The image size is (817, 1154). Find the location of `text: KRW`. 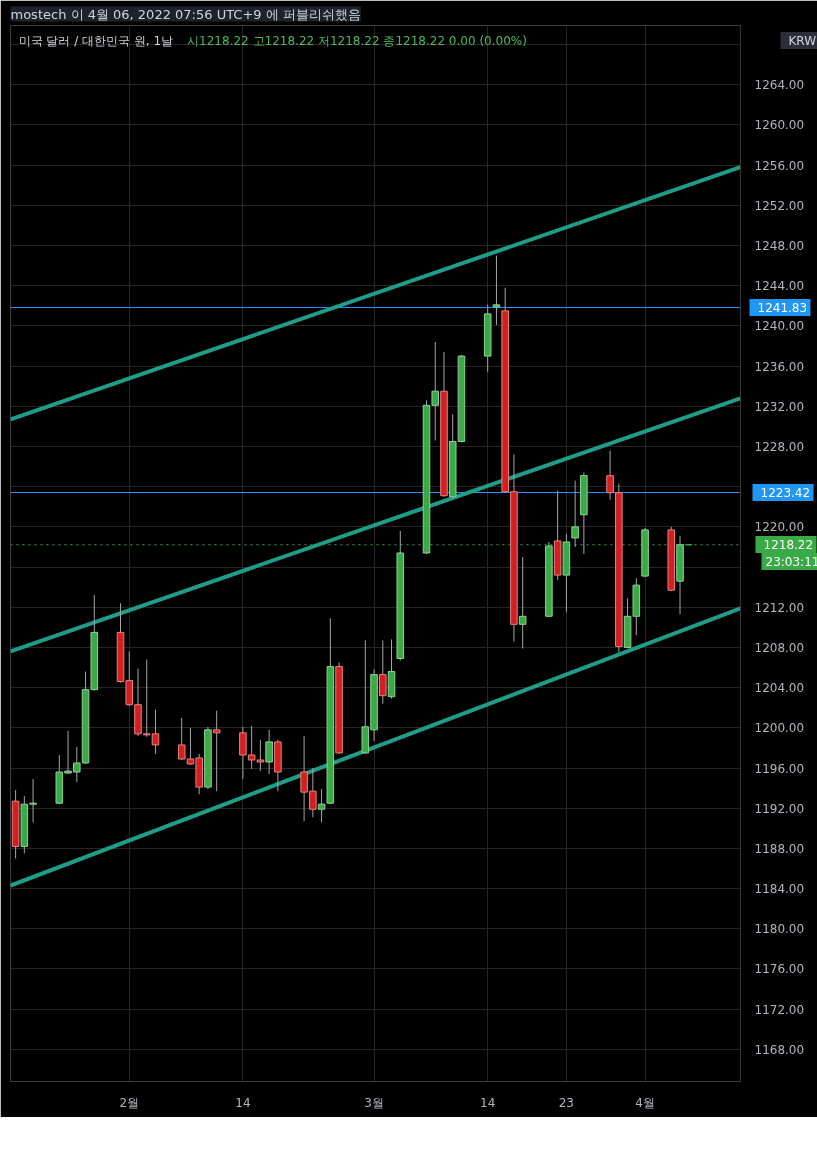

text: KRW is located at coordinates (802, 40).